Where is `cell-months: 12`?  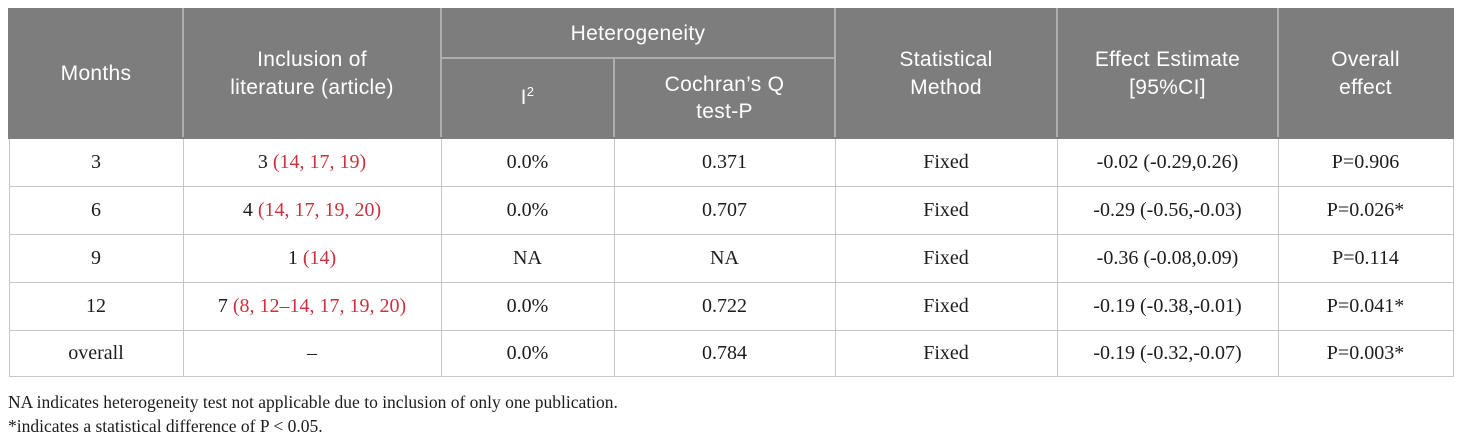
cell-months: 12 is located at coordinates (96, 306).